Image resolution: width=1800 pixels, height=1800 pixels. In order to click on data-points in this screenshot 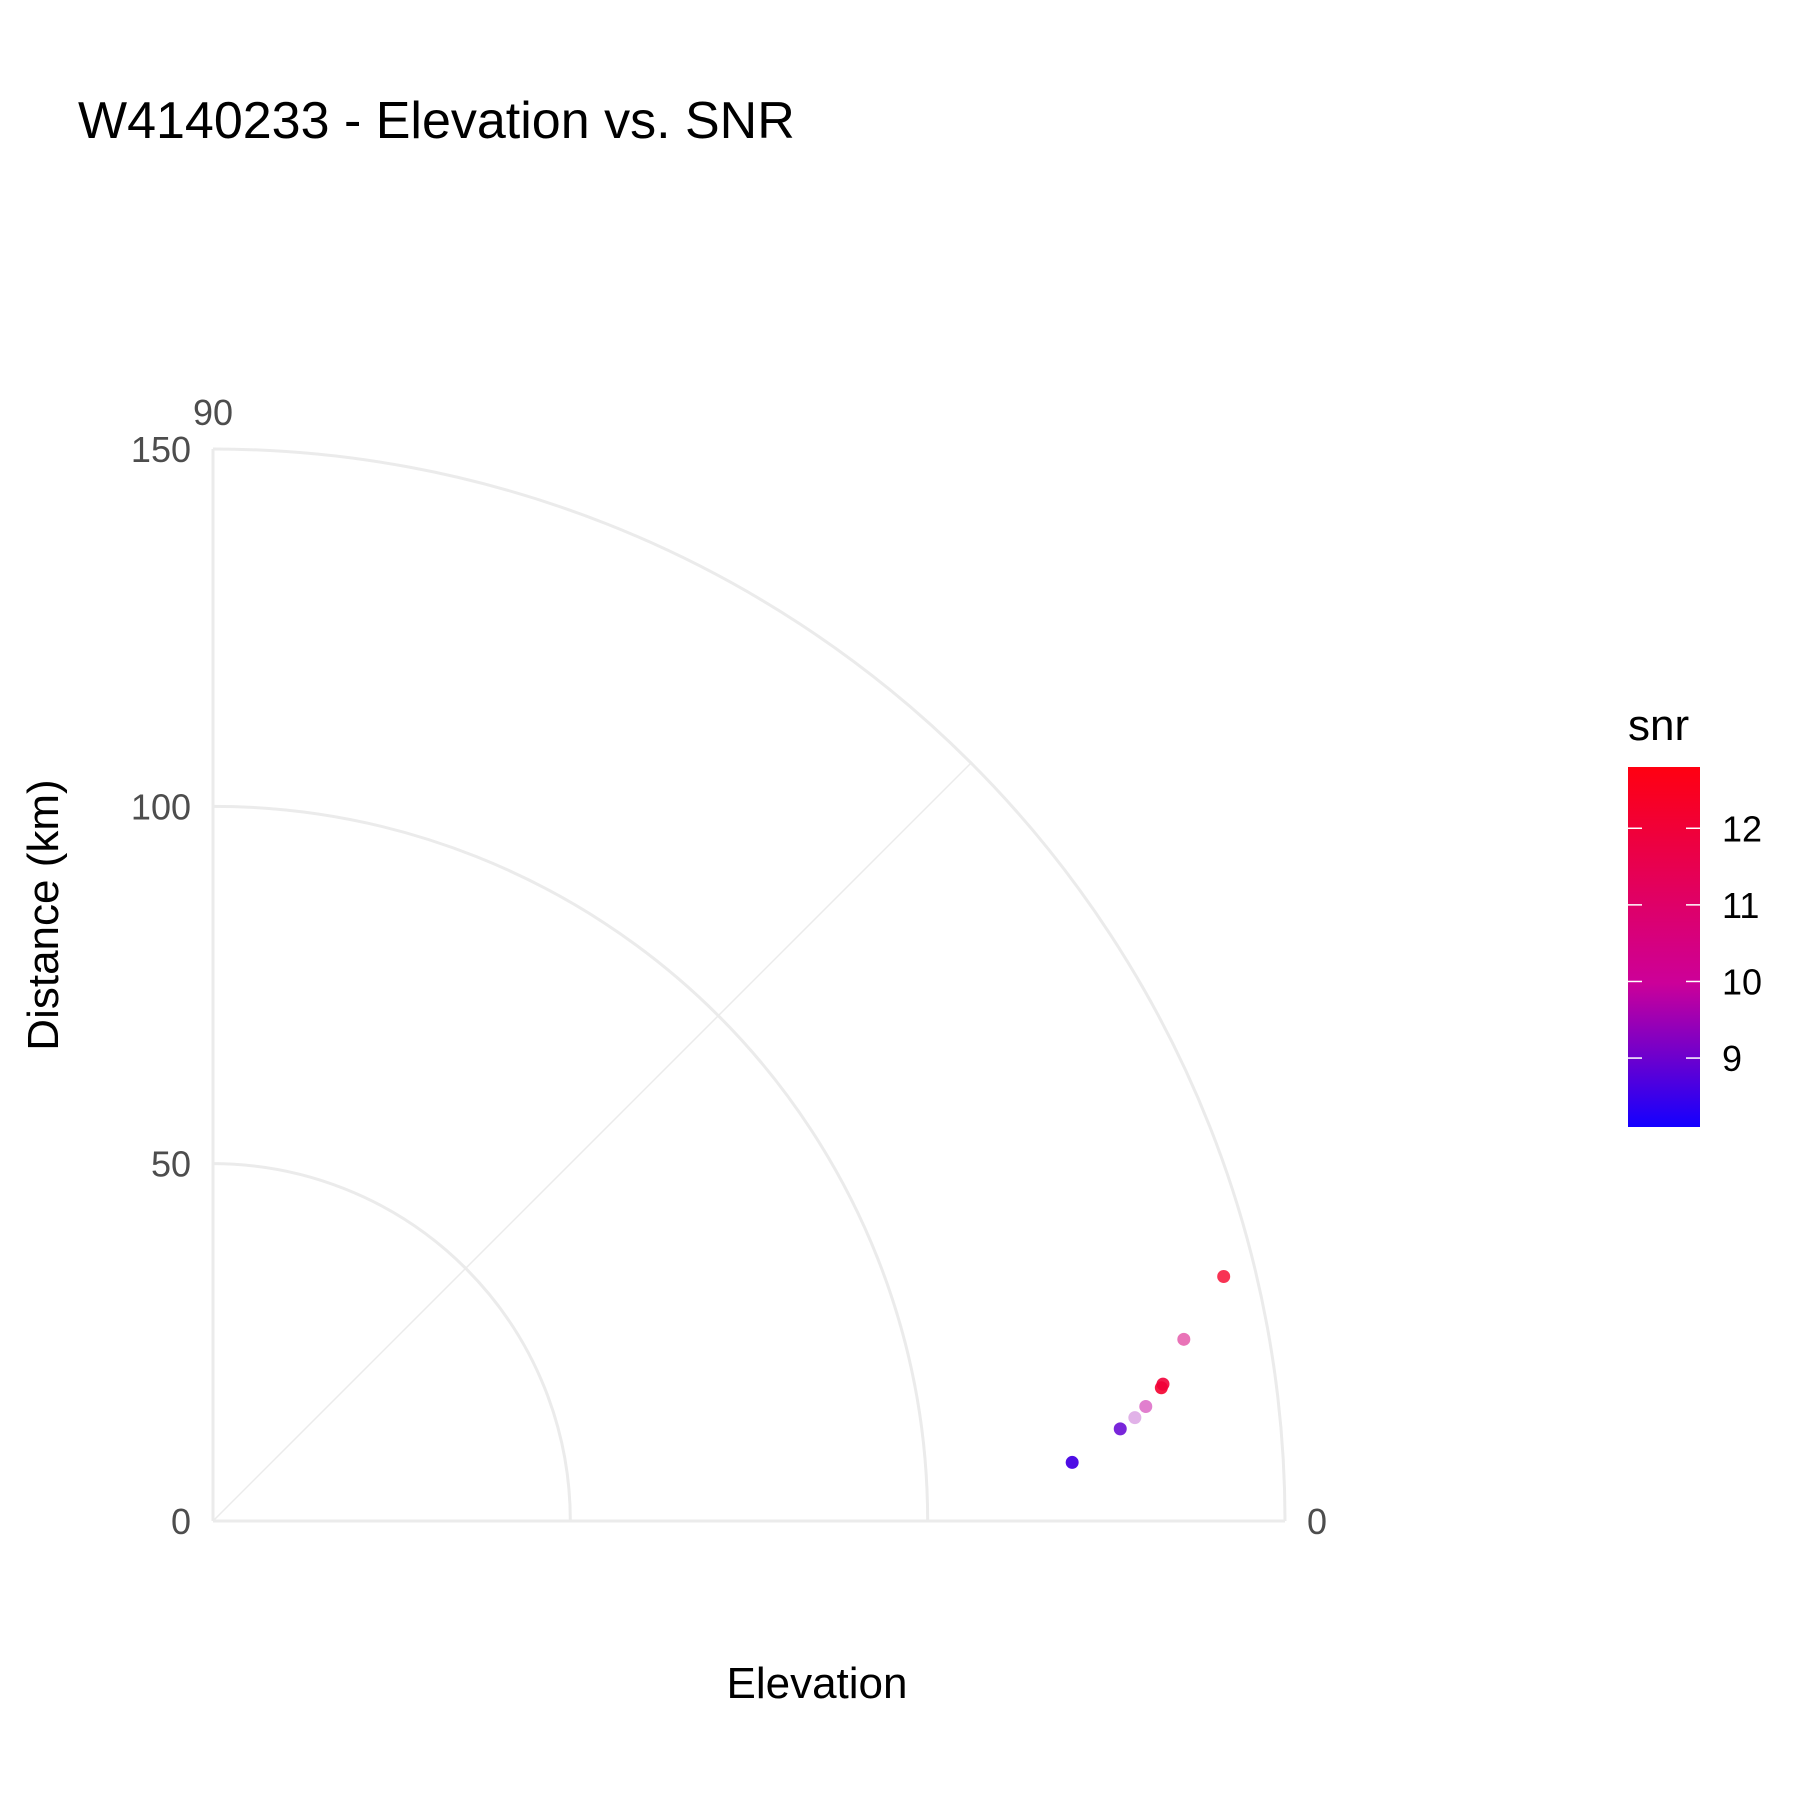, I will do `click(1148, 1369)`.